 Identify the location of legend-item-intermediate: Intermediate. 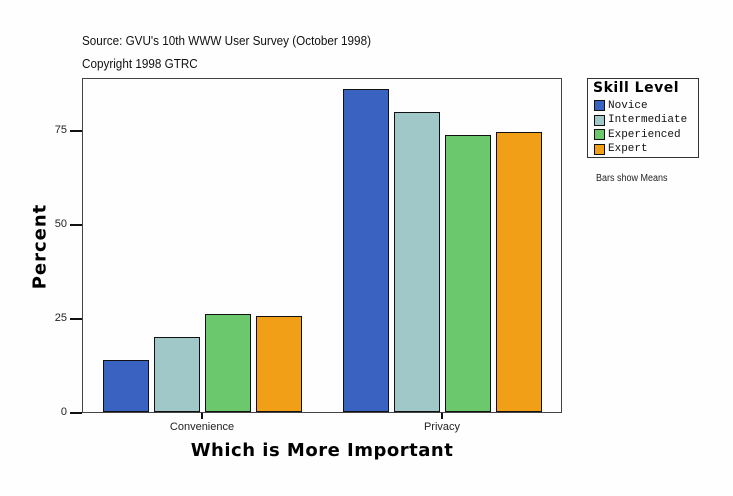
(640, 120).